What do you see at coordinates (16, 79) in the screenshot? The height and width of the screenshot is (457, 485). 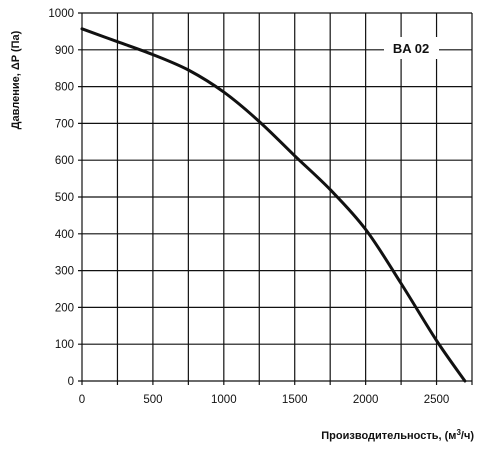 I see `y-axis-title: Давление, ΔP (Па)` at bounding box center [16, 79].